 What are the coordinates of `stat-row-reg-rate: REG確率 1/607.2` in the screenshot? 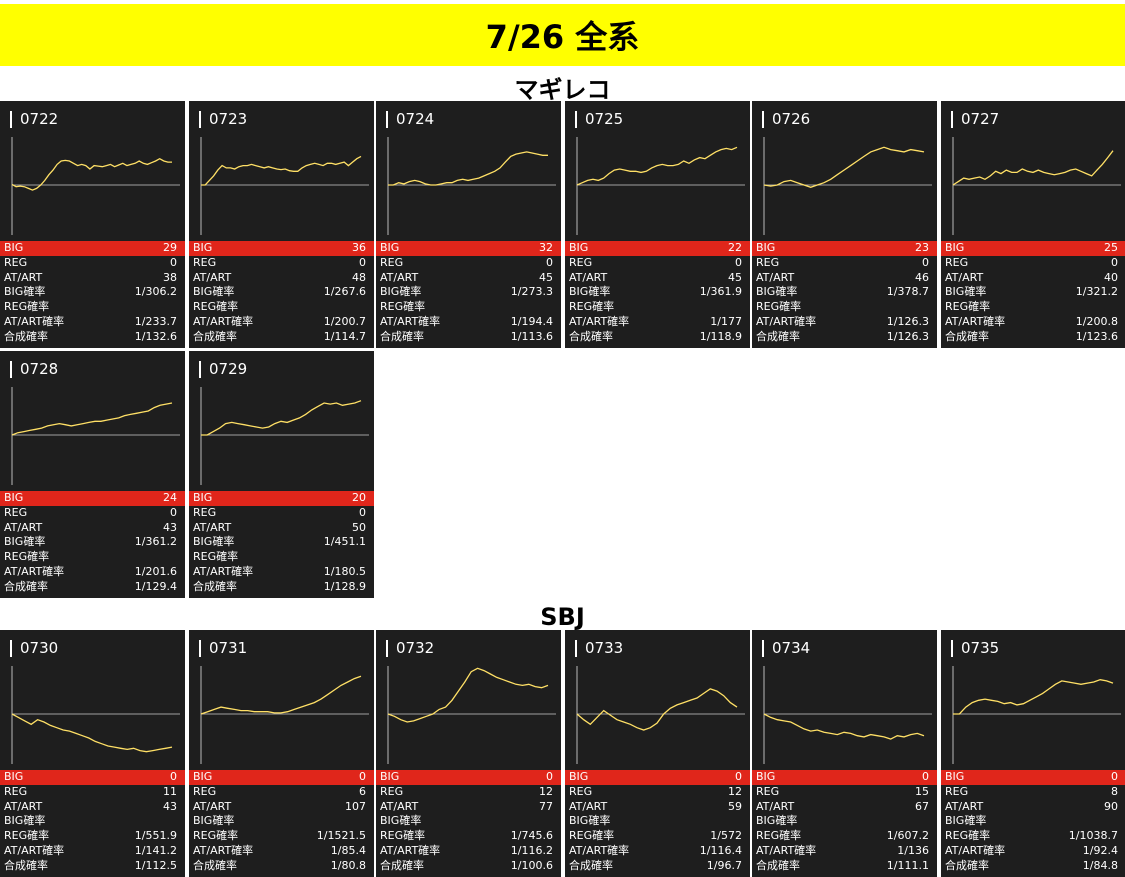 It's located at (844, 836).